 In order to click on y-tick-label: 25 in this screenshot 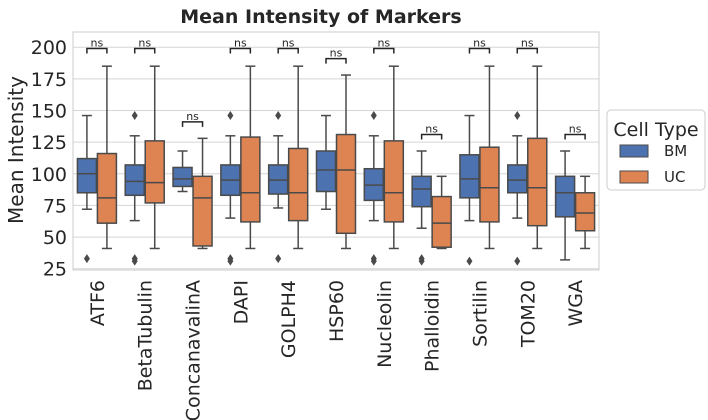, I will do `click(55, 270)`.